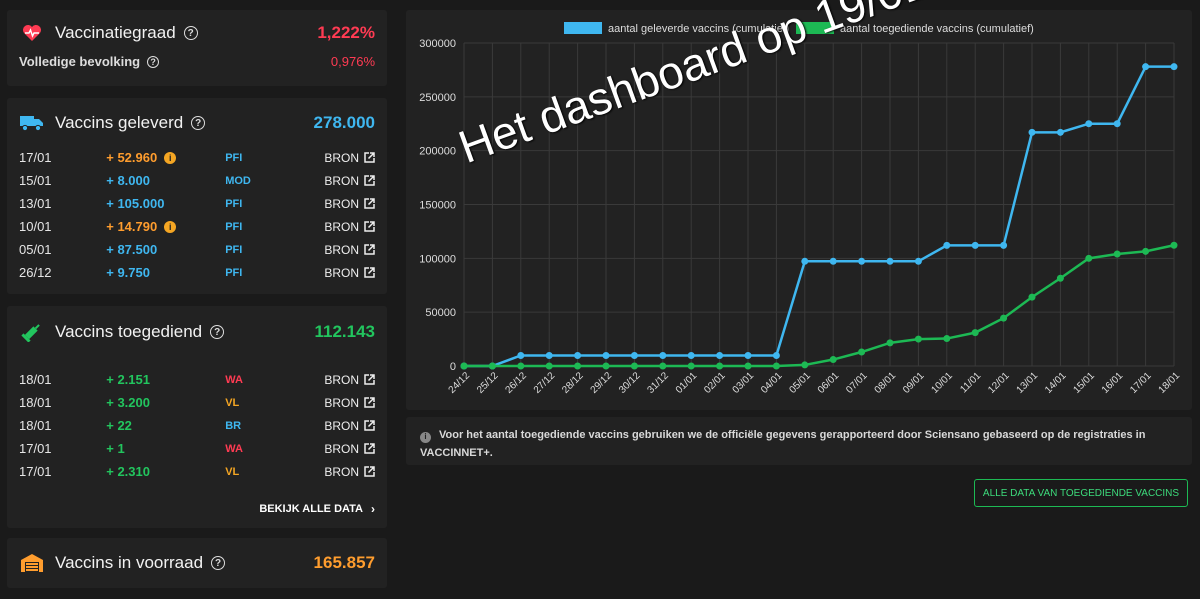  What do you see at coordinates (1081, 493) in the screenshot?
I see `all-administered-data-button: ALLE DATA VAN TOEGEDIENDE VACCINS` at bounding box center [1081, 493].